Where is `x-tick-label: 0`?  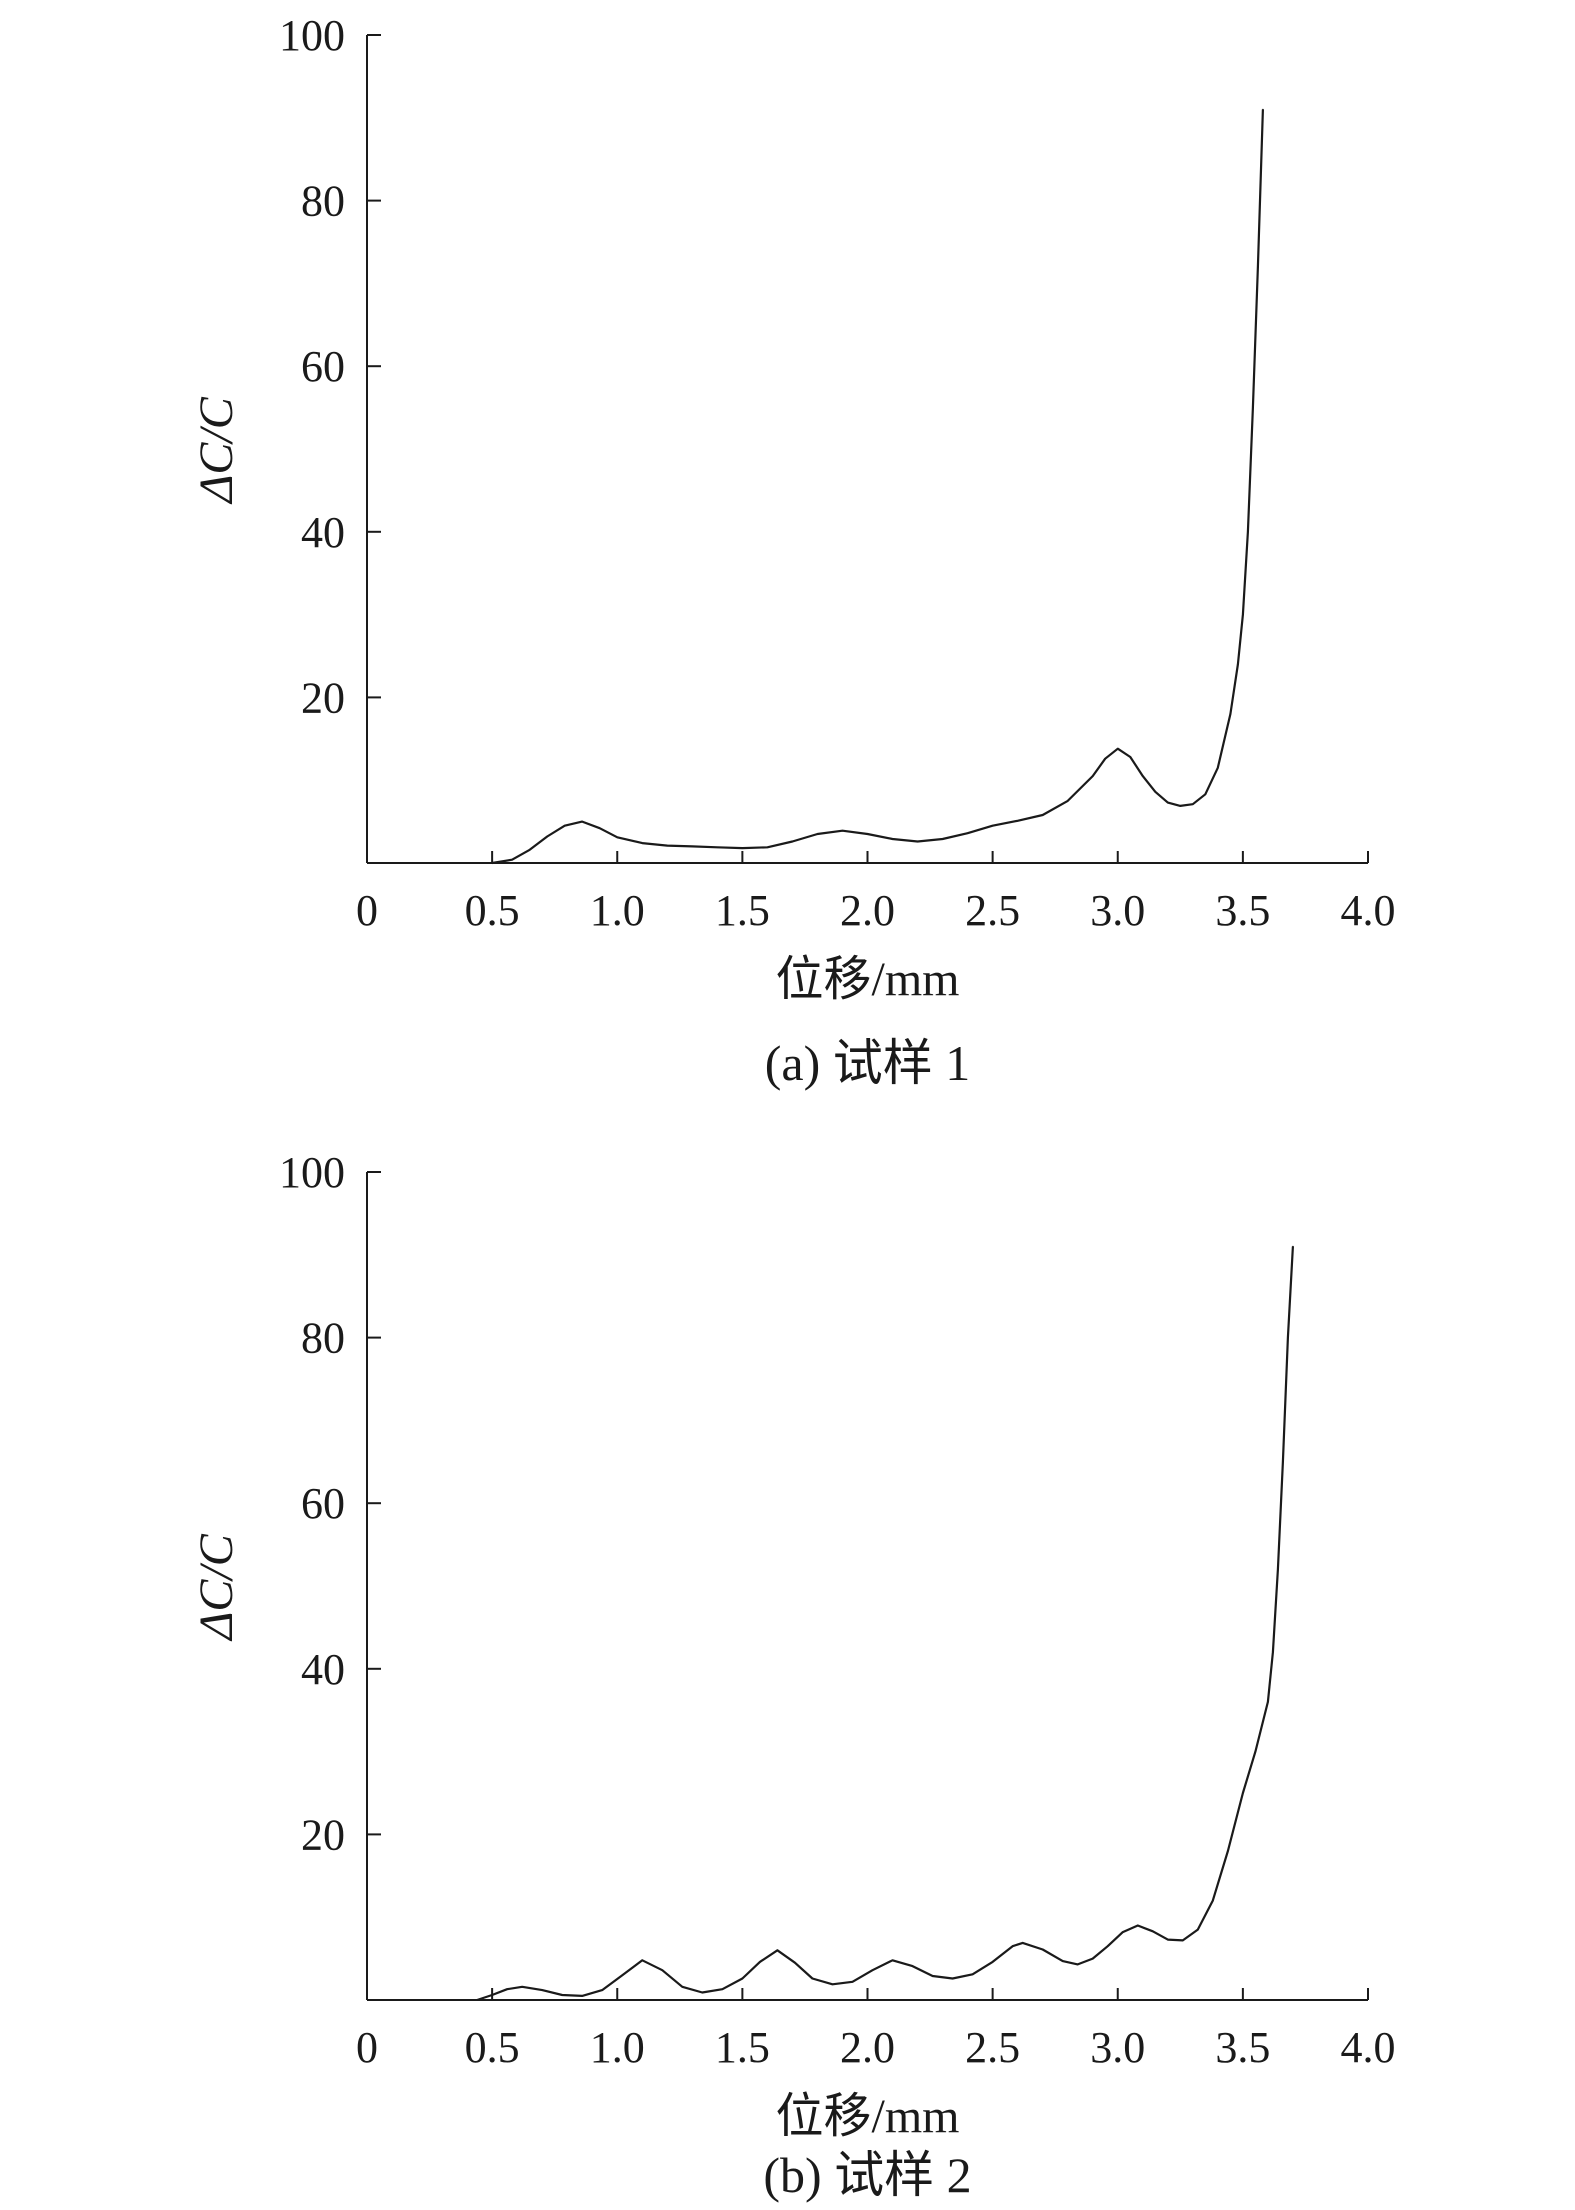
x-tick-label: 0 is located at coordinates (367, 2047).